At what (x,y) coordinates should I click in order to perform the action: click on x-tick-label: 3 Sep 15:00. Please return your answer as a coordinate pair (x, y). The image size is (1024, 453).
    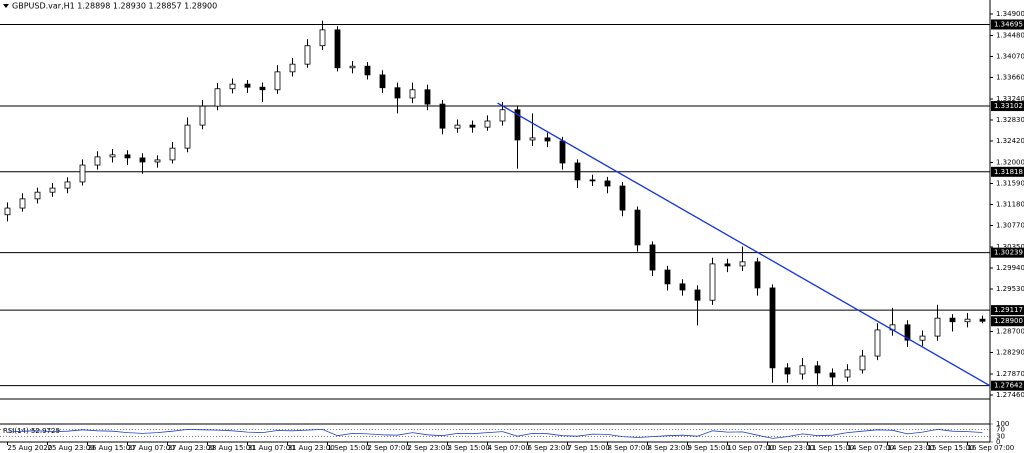
    Looking at the image, I should click on (469, 448).